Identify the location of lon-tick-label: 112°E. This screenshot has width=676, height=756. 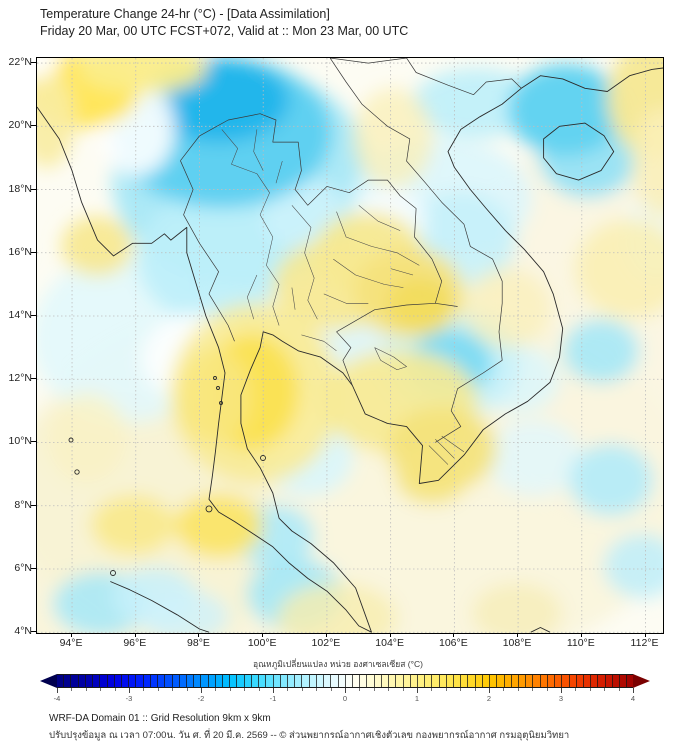
(644, 643).